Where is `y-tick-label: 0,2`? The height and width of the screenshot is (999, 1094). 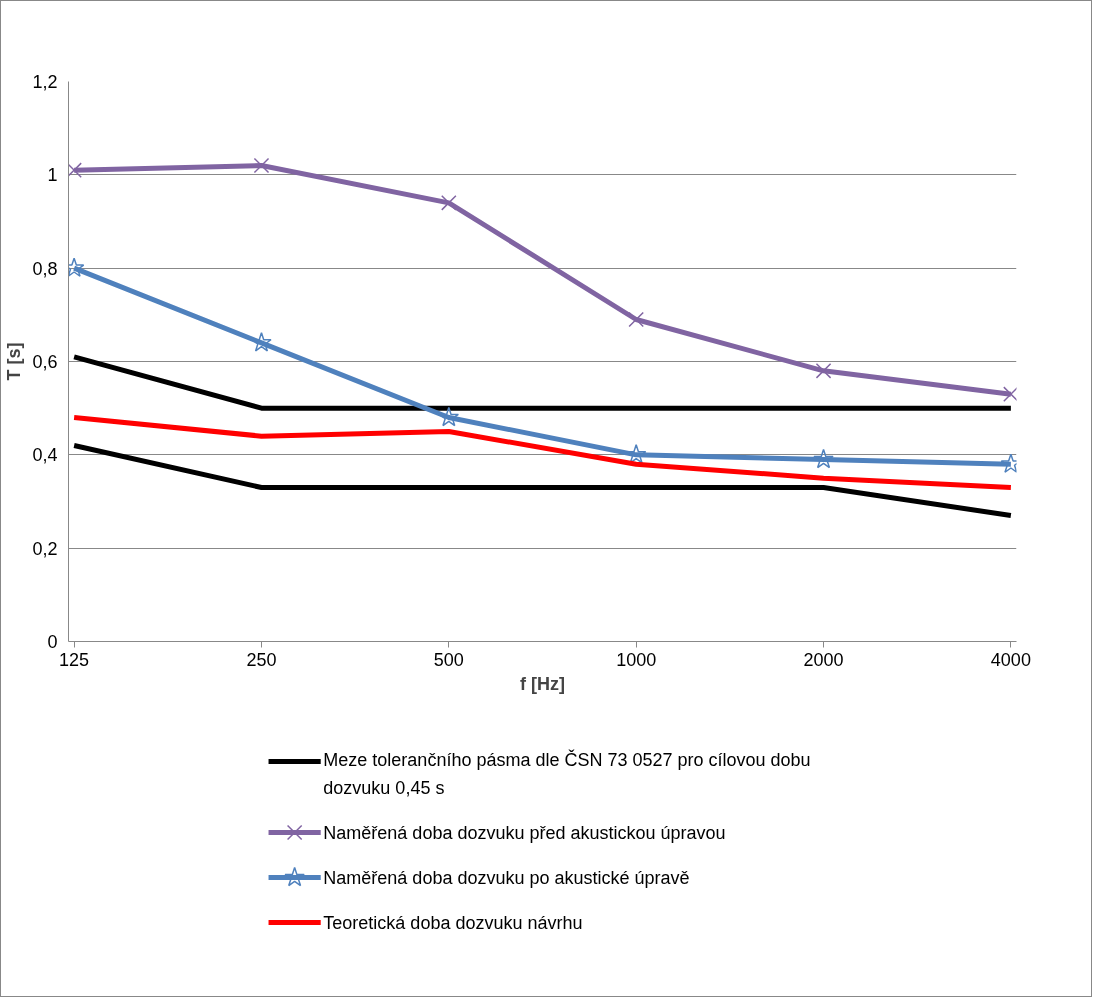 y-tick-label: 0,2 is located at coordinates (45, 548).